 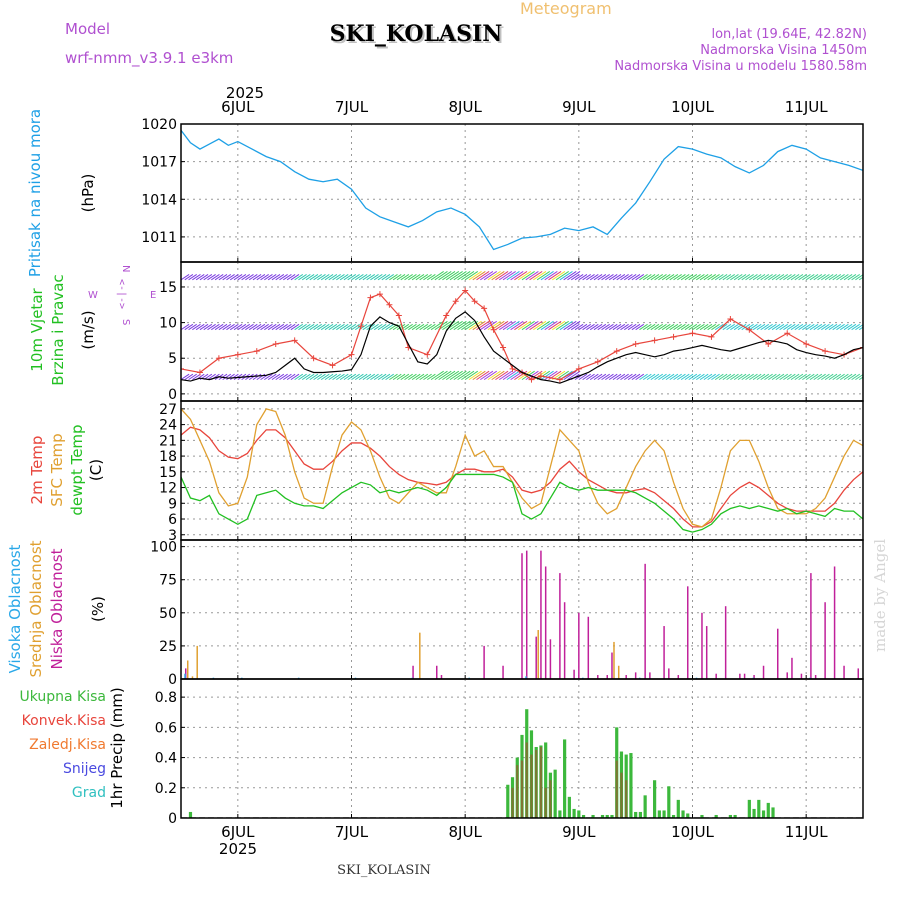 What do you see at coordinates (87, 29) in the screenshot?
I see `model-label: Model` at bounding box center [87, 29].